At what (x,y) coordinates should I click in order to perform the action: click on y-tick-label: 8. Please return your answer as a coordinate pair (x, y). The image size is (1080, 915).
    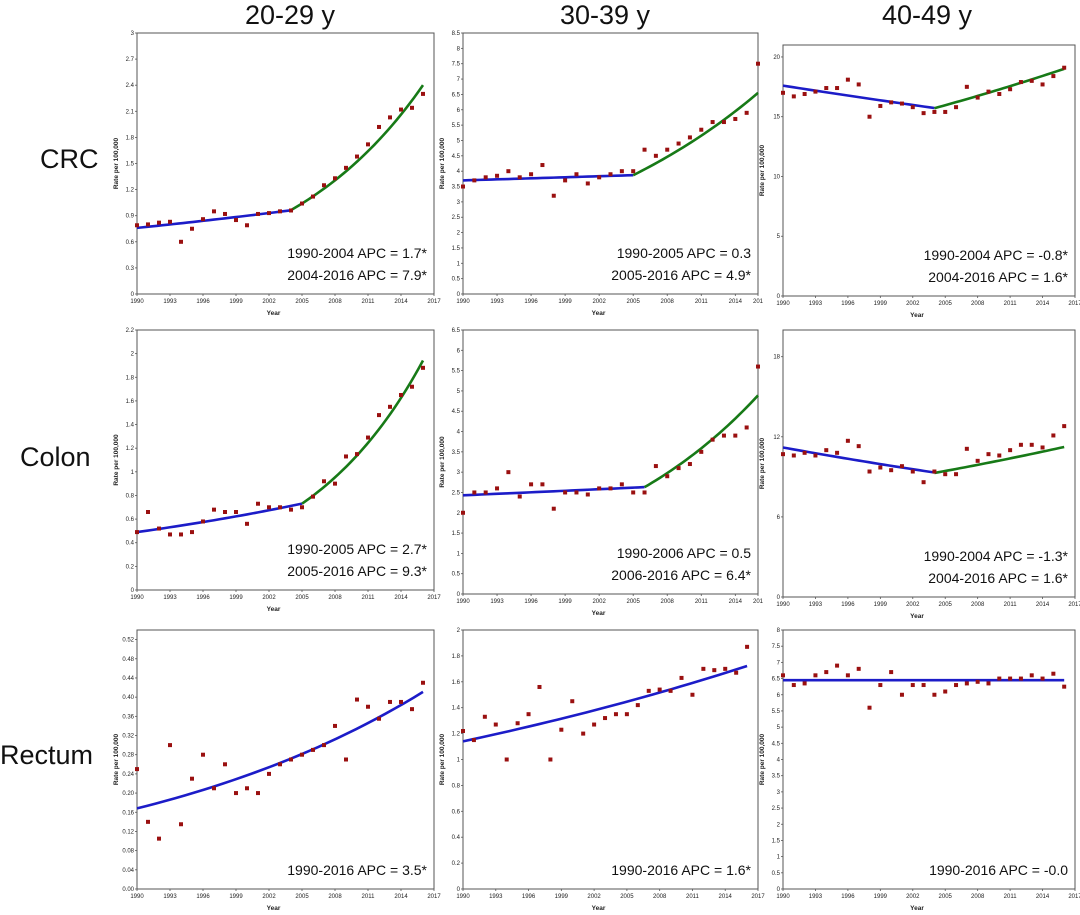
    Looking at the image, I should click on (779, 631).